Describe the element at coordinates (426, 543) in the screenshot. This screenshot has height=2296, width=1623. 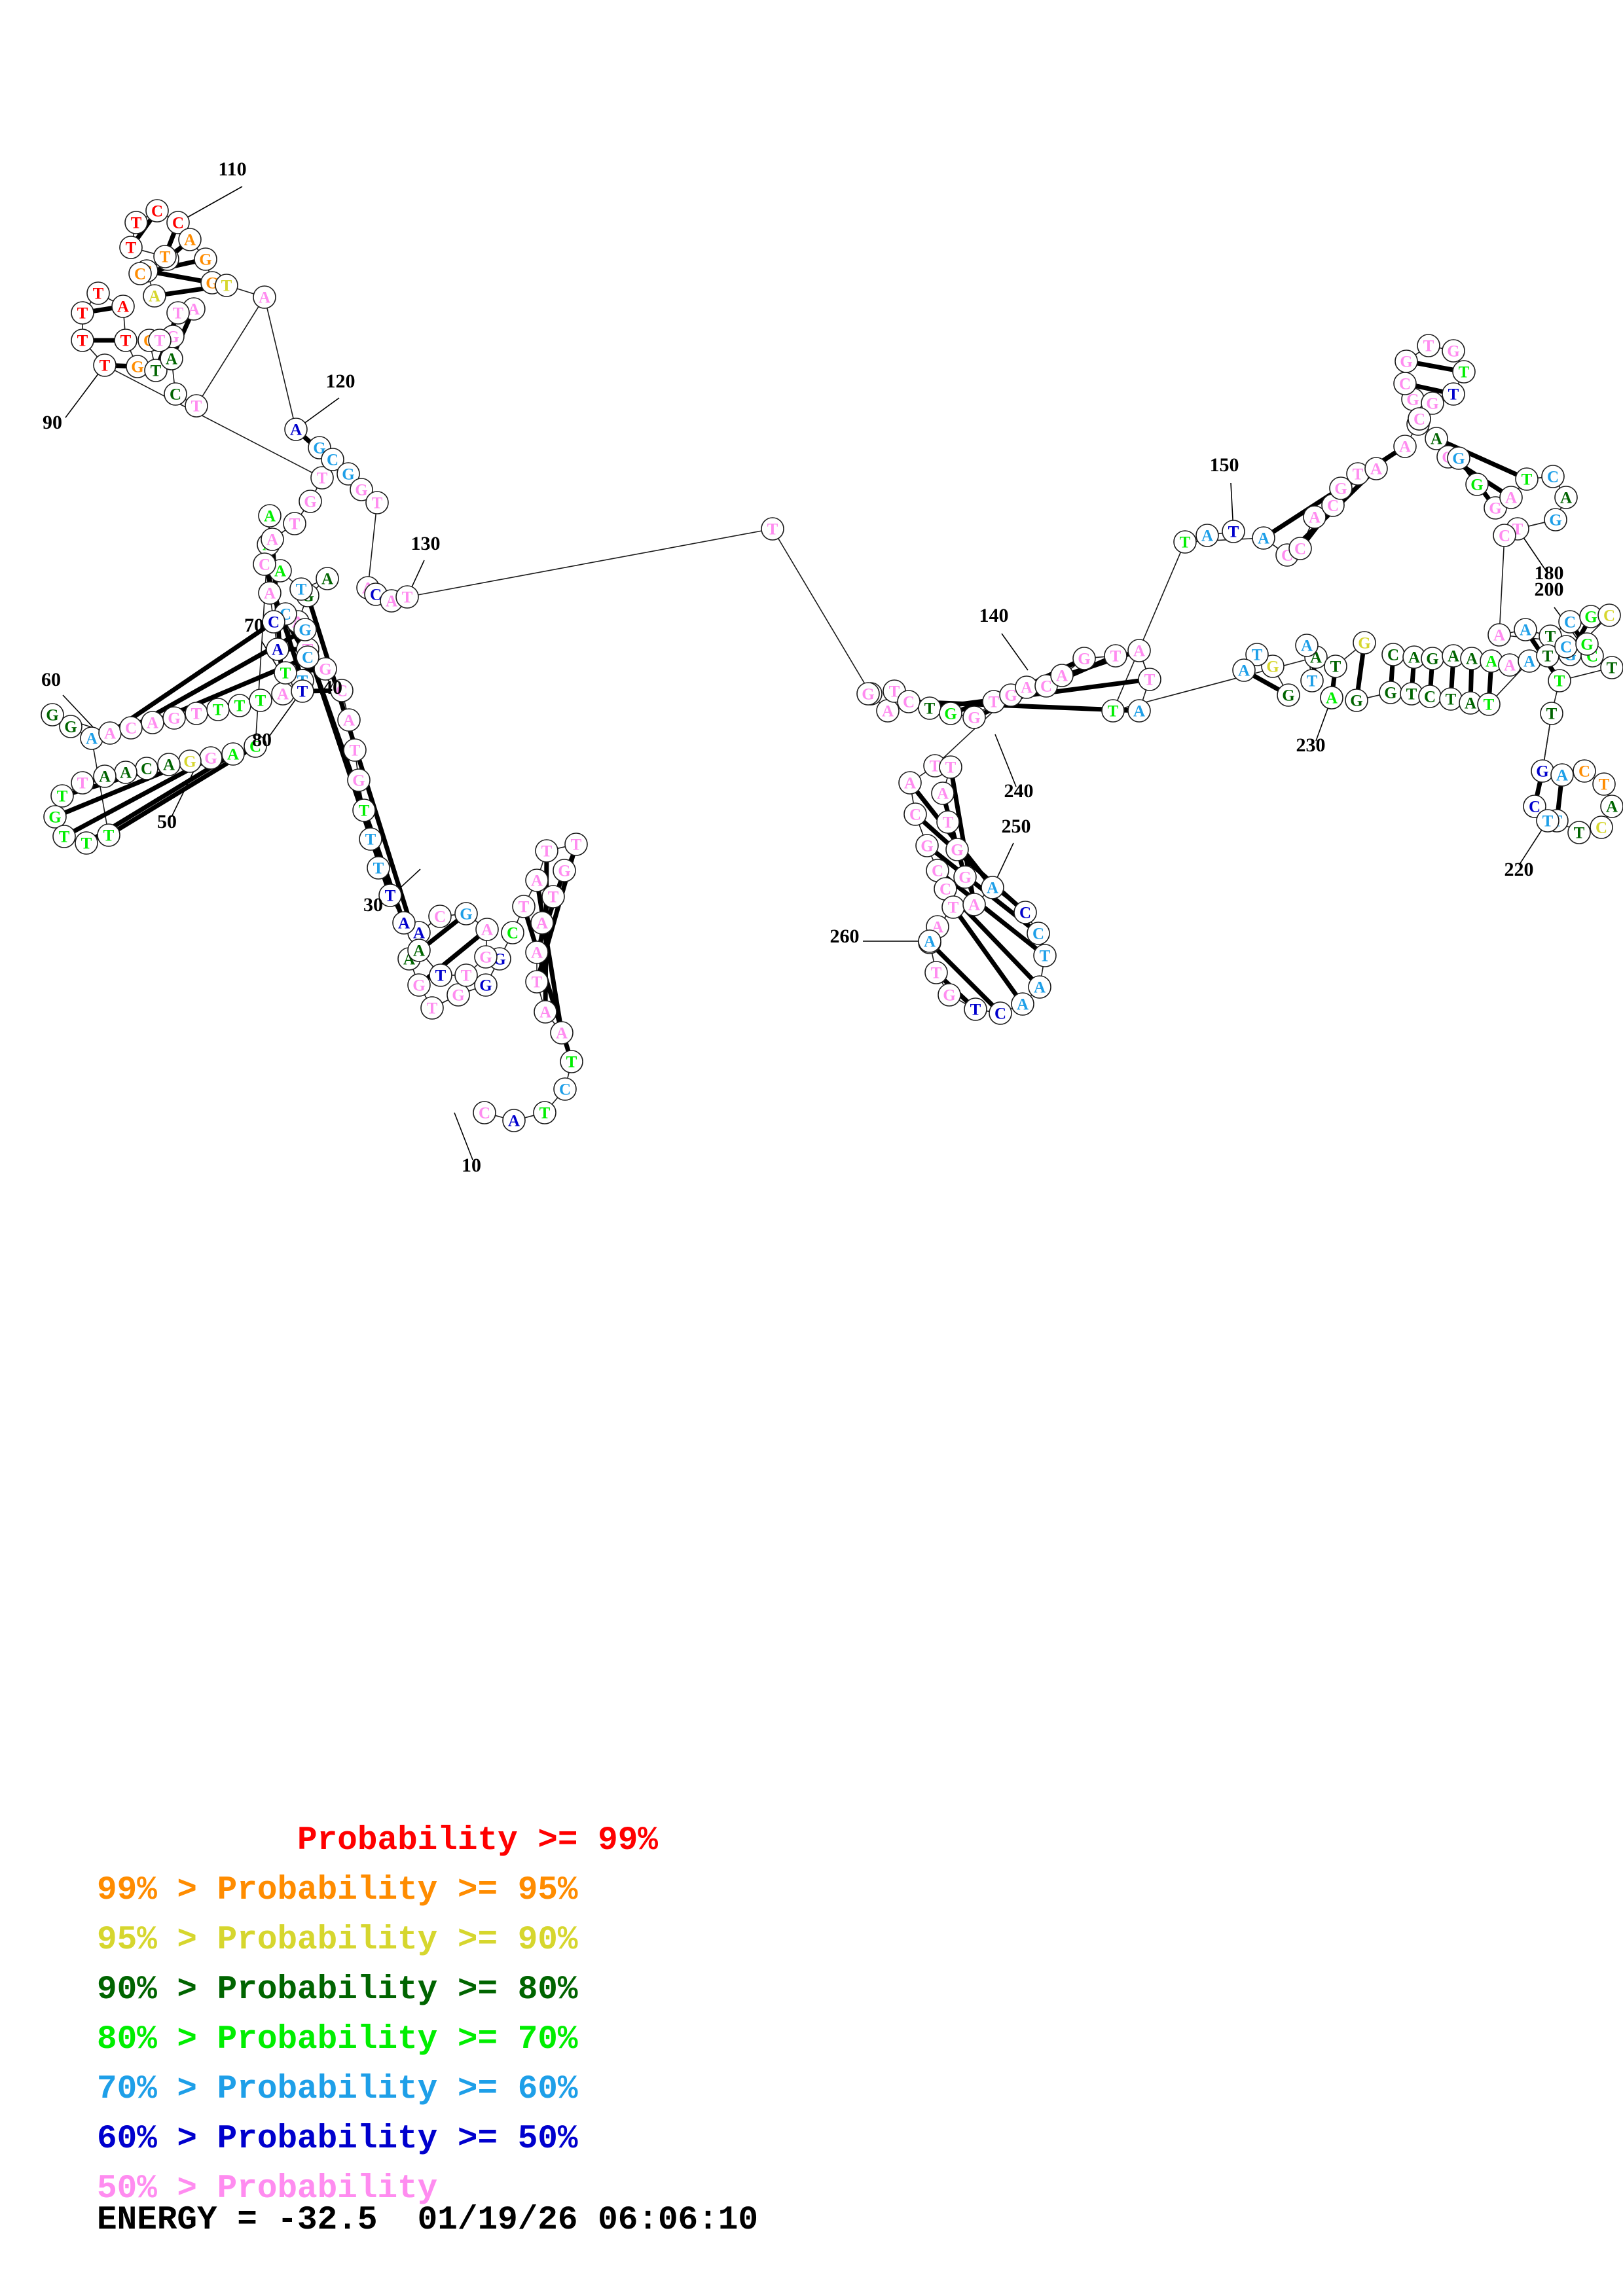
I see `sequence-position-label: 130` at that location.